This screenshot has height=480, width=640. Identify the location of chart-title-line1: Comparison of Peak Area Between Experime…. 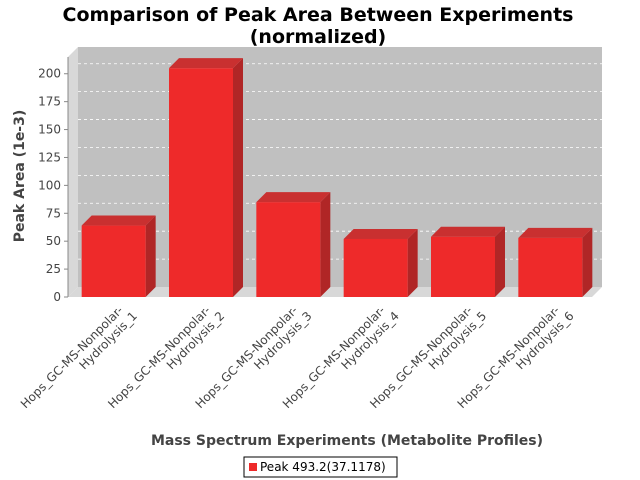
(318, 15).